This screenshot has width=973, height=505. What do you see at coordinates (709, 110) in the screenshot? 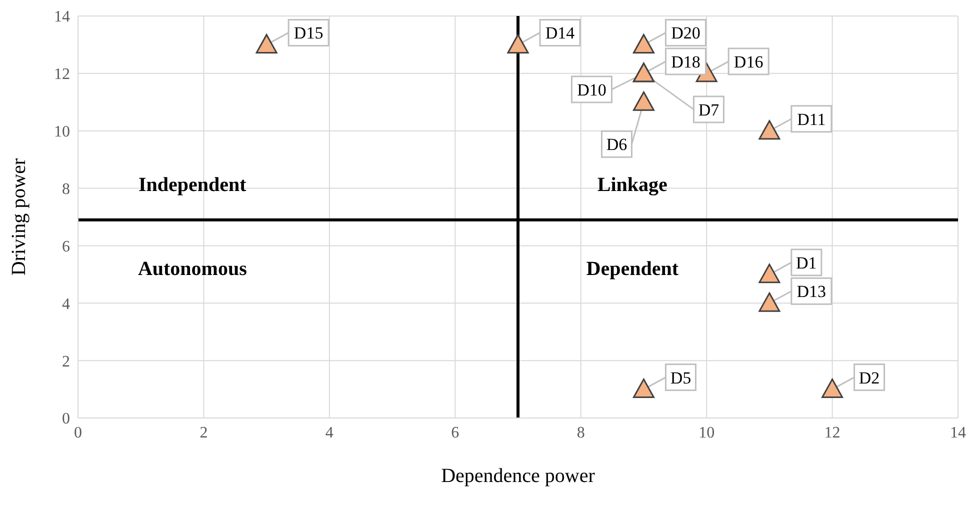
I see `text: D7` at bounding box center [709, 110].